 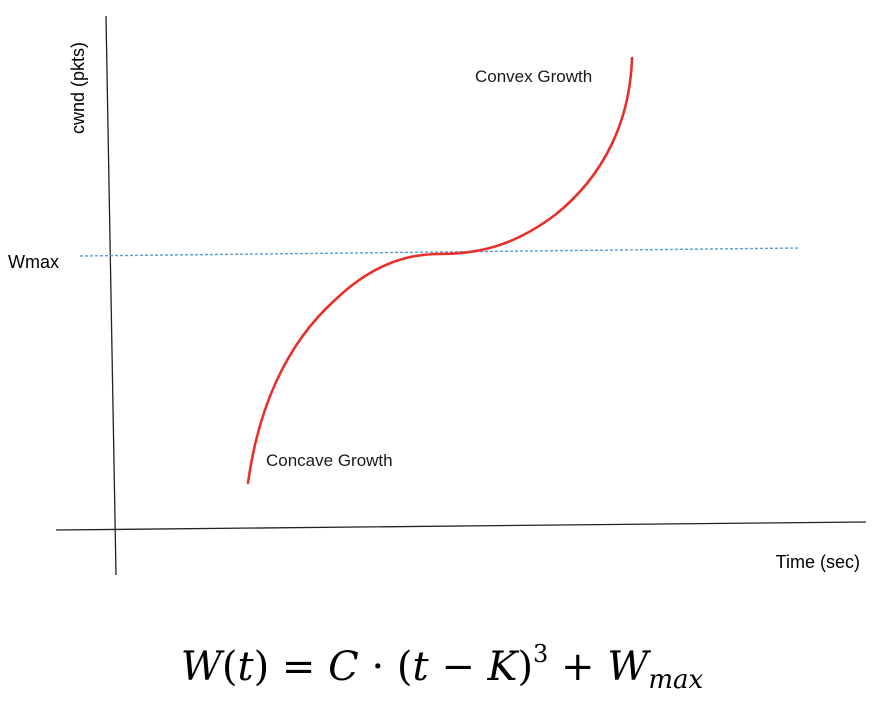 I want to click on formula-plus: +, so click(x=578, y=667).